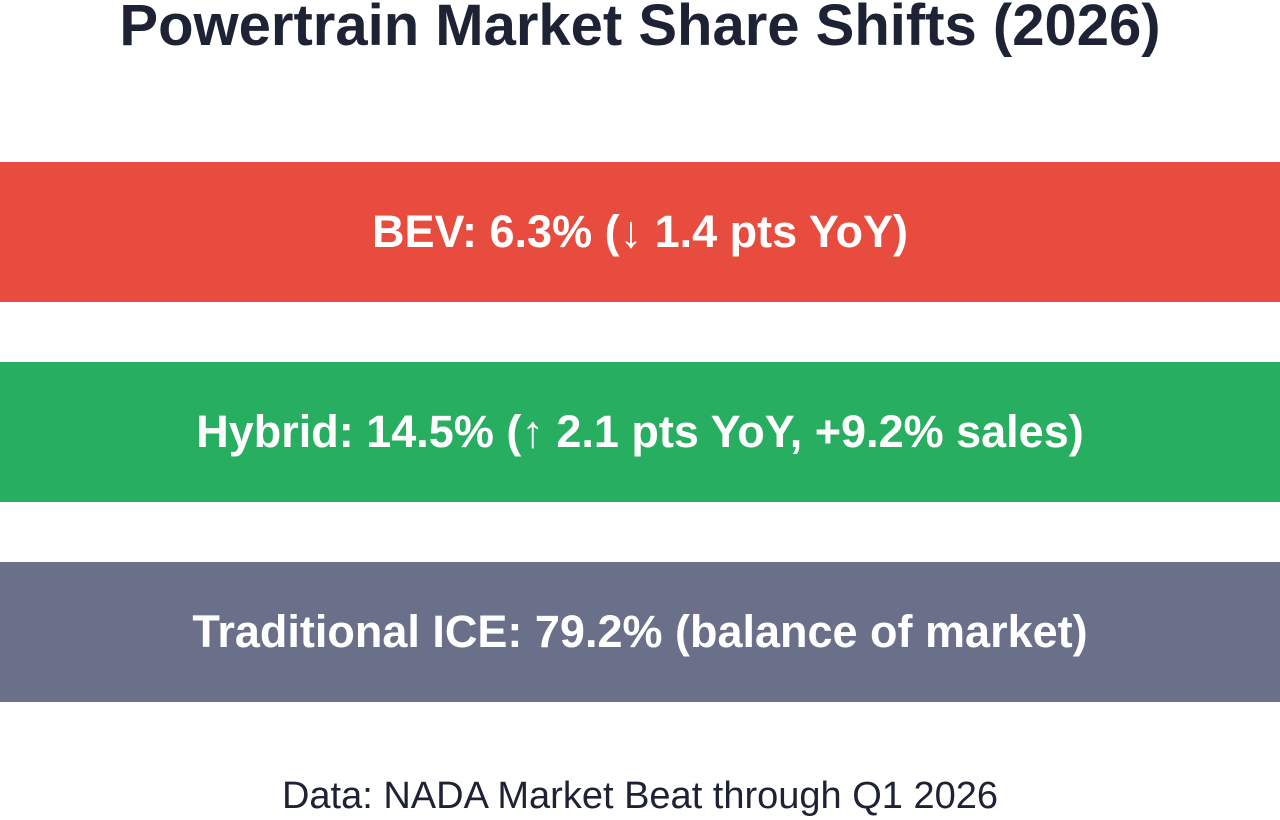 Image resolution: width=1280 pixels, height=820 pixels. Describe the element at coordinates (640, 796) in the screenshot. I see `source-footnote: Data: NADA Market Beat through Q1 2026` at that location.